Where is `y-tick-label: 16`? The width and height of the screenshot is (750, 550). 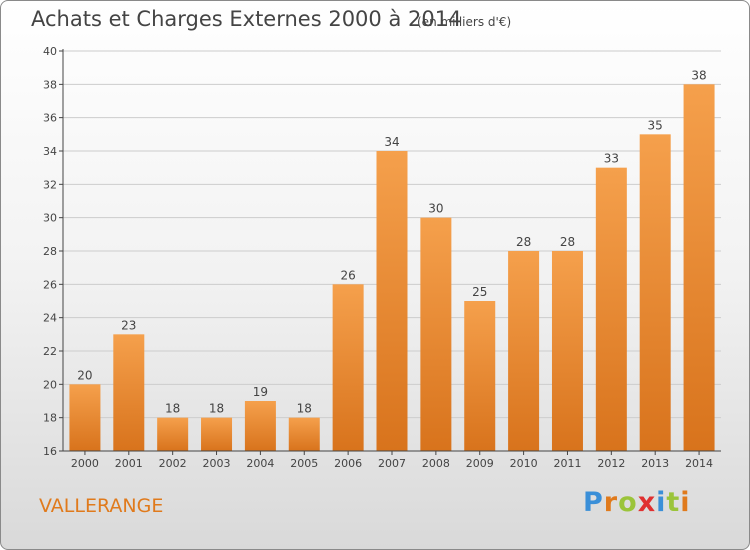
y-tick-label: 16 is located at coordinates (50, 451).